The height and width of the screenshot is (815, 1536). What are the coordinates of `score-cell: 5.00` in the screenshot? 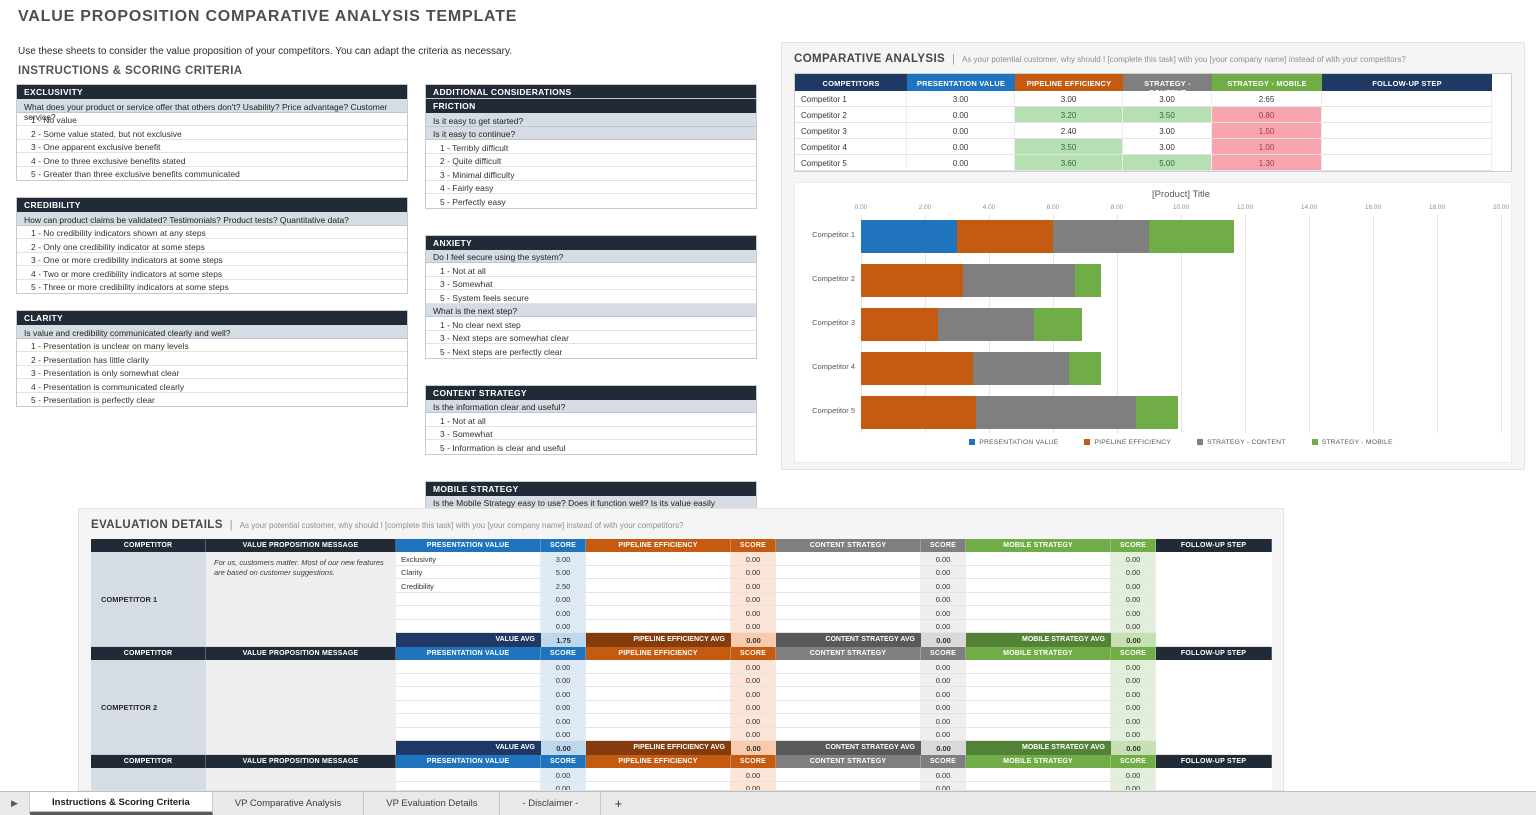 It's located at (563, 572).